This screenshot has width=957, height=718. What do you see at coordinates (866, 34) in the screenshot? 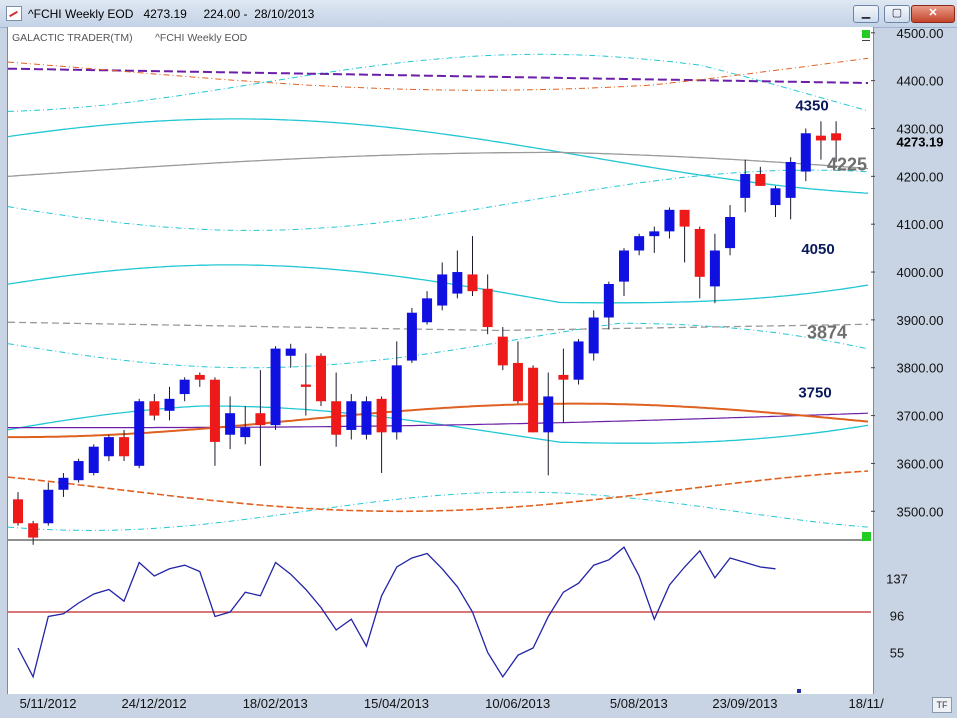
I see `green-marker-top` at bounding box center [866, 34].